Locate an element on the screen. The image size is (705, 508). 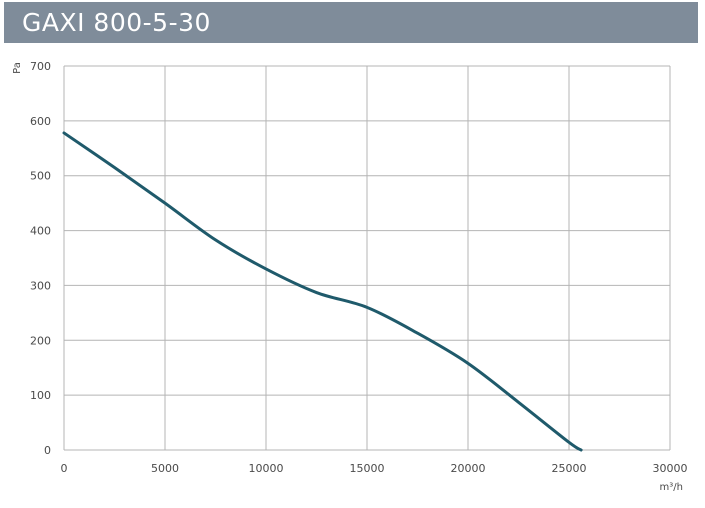
x-tick-label: 20000 is located at coordinates (468, 468).